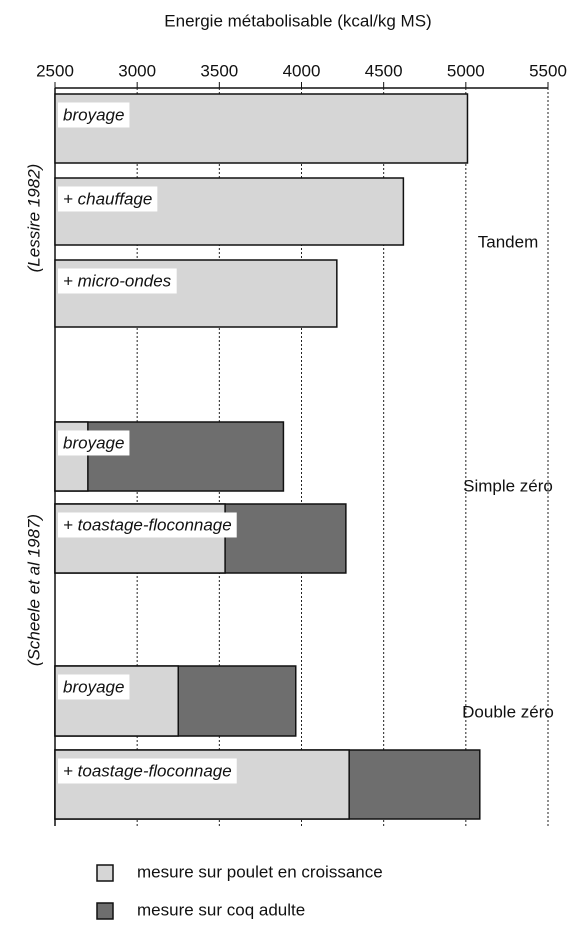 The height and width of the screenshot is (929, 580). What do you see at coordinates (384, 70) in the screenshot?
I see `x-tick-label: 4500` at bounding box center [384, 70].